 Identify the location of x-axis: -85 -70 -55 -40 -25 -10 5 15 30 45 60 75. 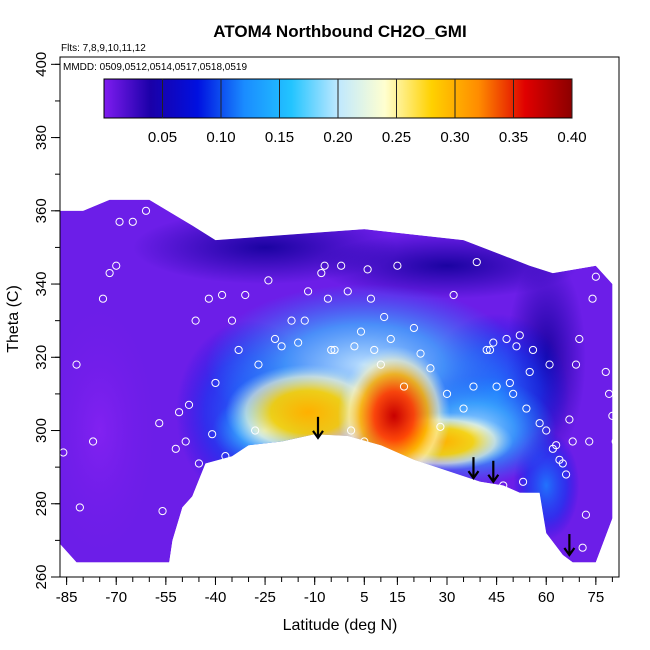
(334, 591).